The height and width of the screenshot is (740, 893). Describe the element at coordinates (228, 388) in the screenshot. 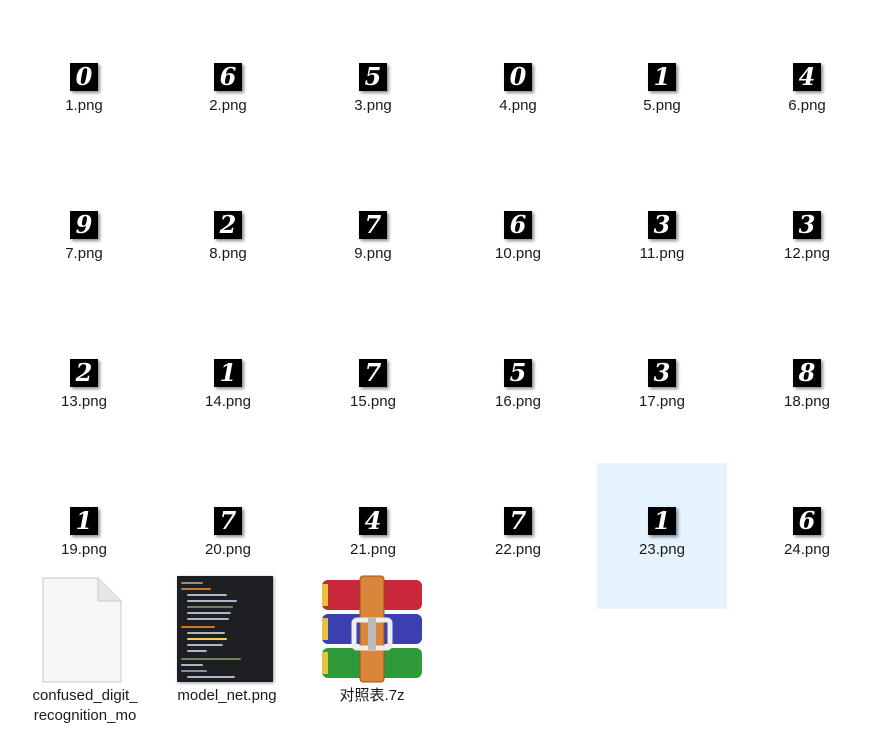

I see `file-item-png: 1 14.png` at that location.